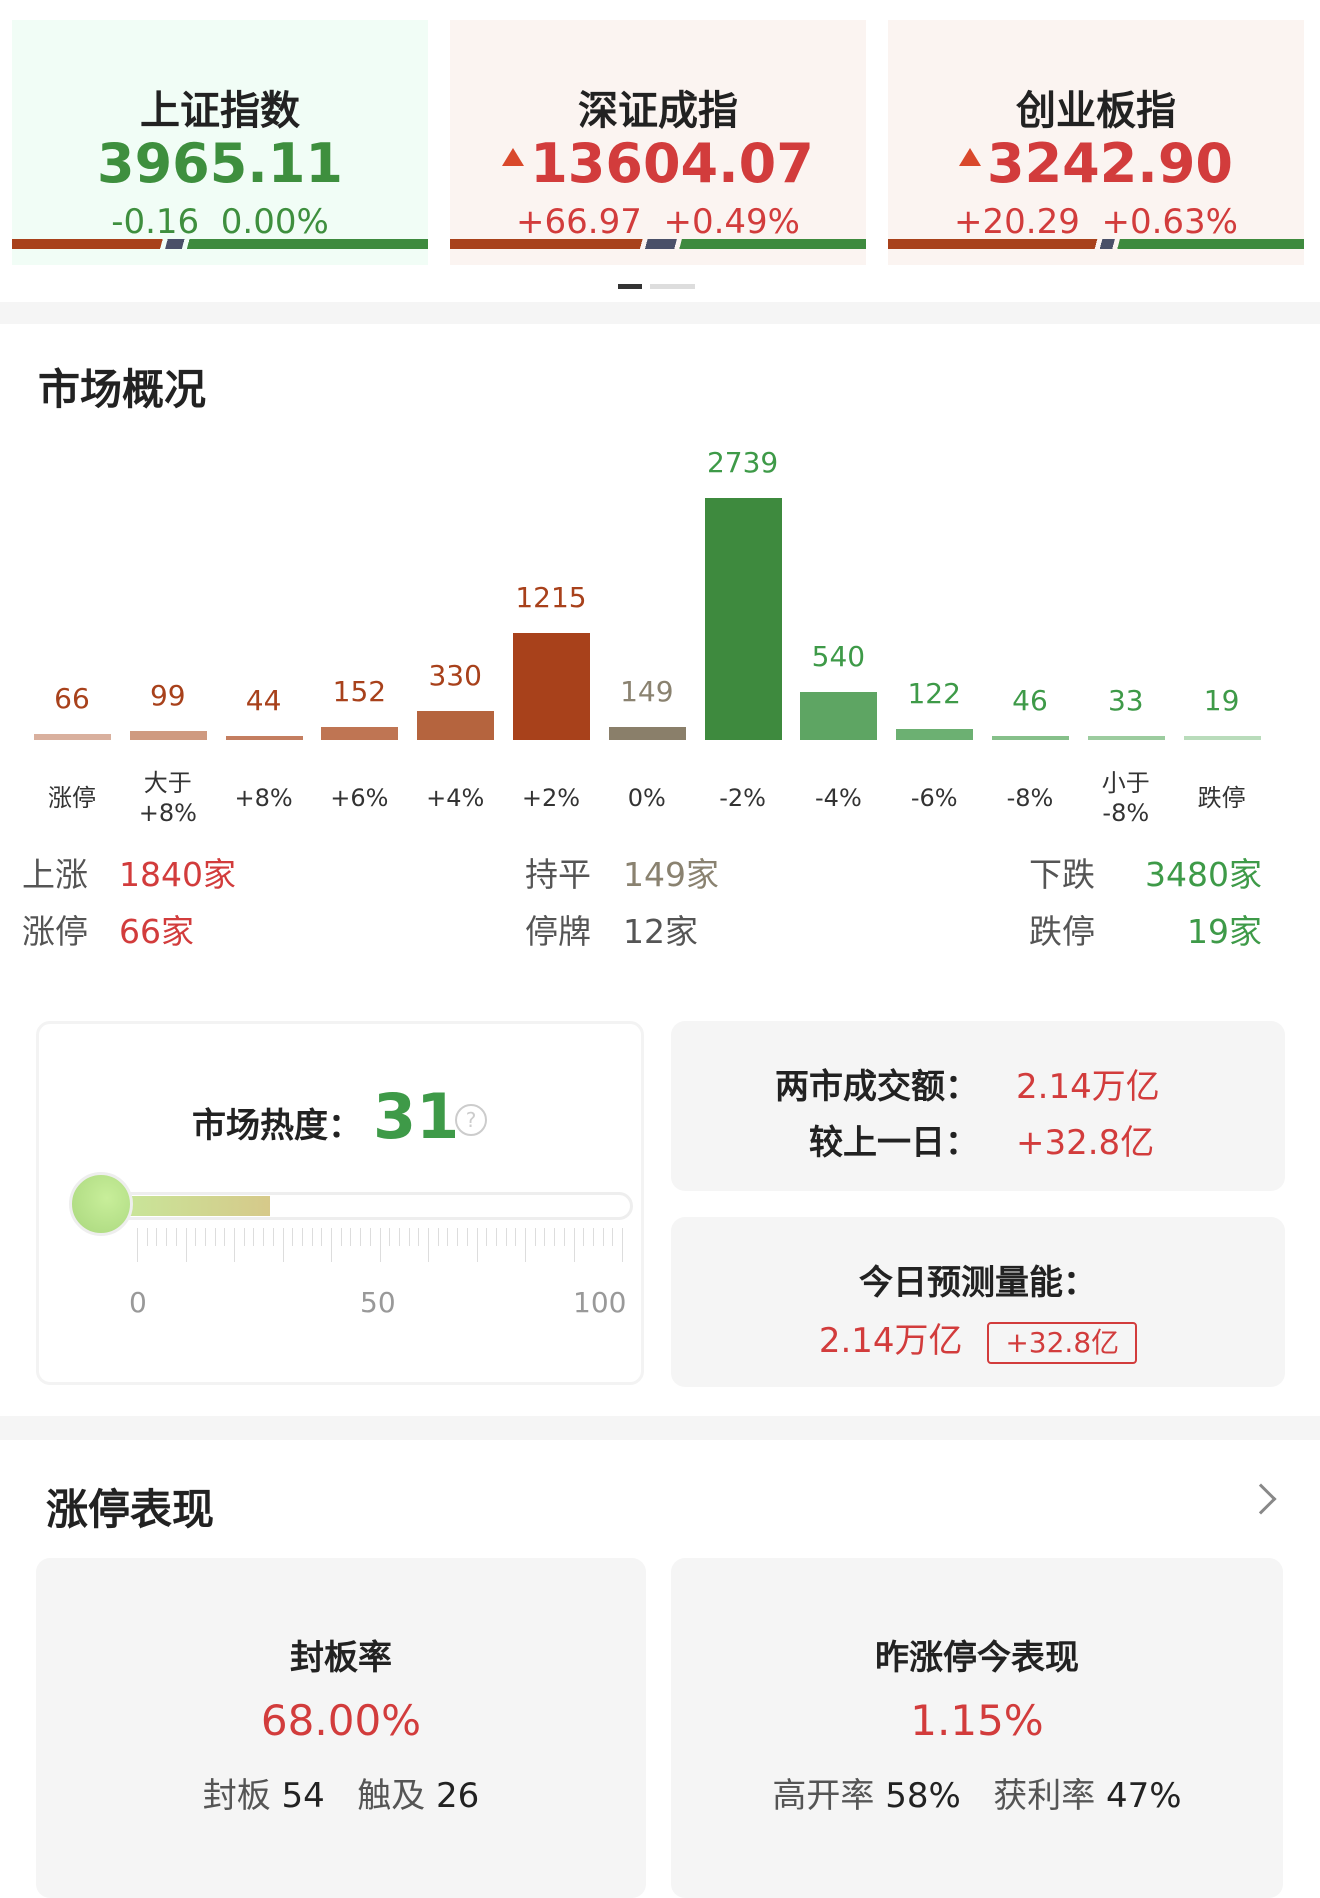 This screenshot has height=1898, width=1320. I want to click on limit-up-value: 66家, so click(156, 931).